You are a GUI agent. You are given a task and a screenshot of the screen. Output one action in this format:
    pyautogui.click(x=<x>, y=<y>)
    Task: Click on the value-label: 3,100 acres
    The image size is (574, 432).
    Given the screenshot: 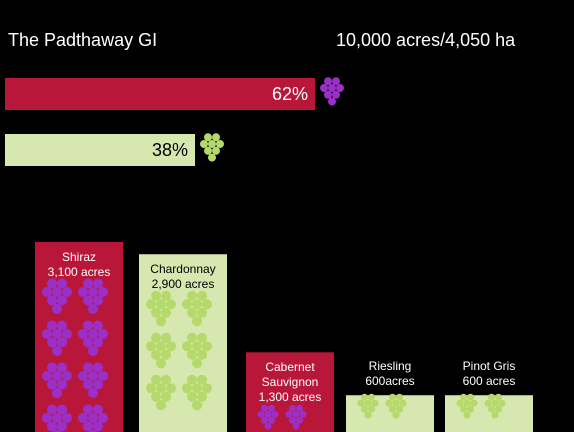 What is the action you would take?
    pyautogui.click(x=79, y=271)
    